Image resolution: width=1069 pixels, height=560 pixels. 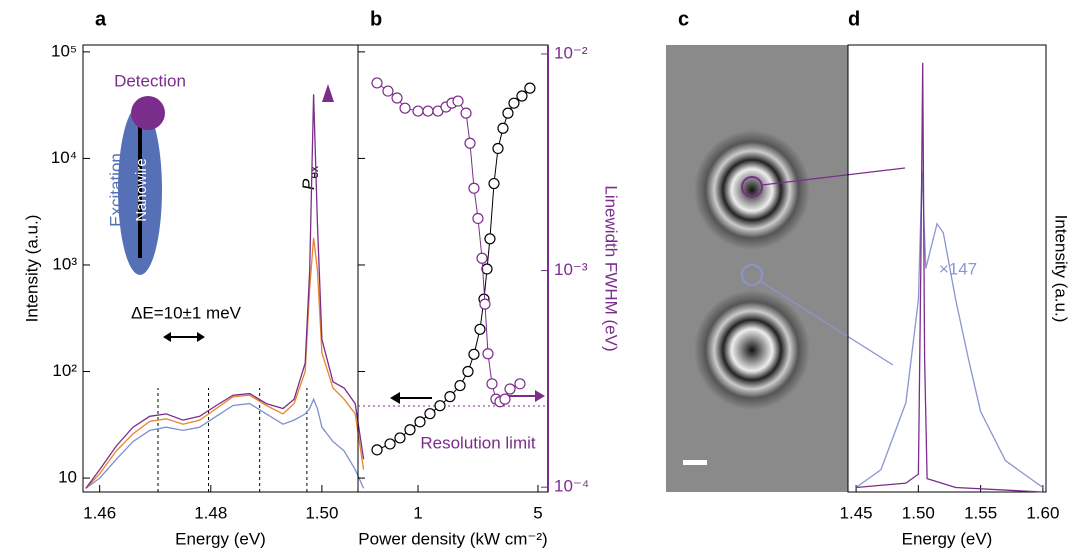 I want to click on detection-spot, so click(x=148, y=113).